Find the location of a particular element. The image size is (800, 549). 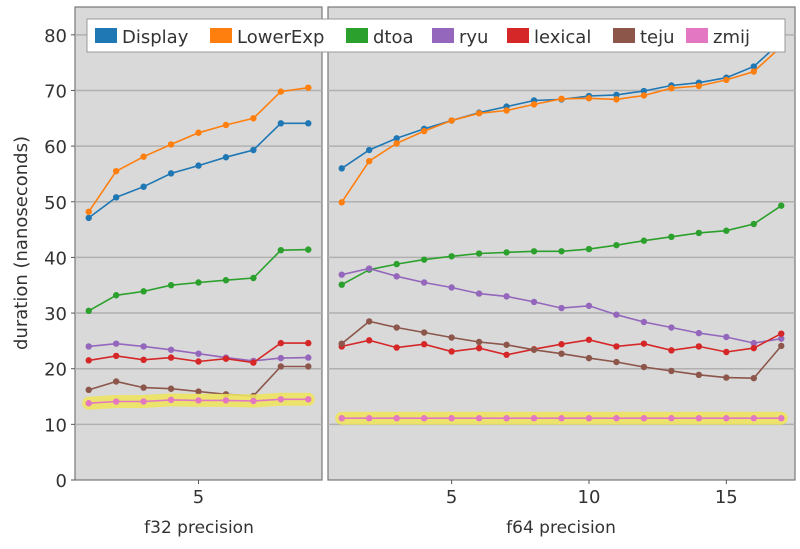

legend-label-LowerExp: LowerExp is located at coordinates (280, 37).